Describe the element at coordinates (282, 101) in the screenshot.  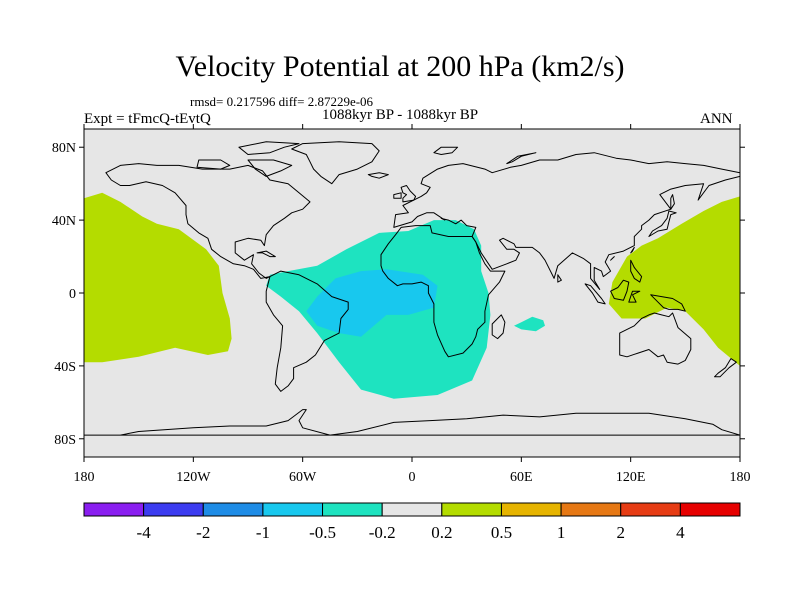
I see `stats-line: rmsd= 0.217596 diff= 2.87229e-06` at that location.